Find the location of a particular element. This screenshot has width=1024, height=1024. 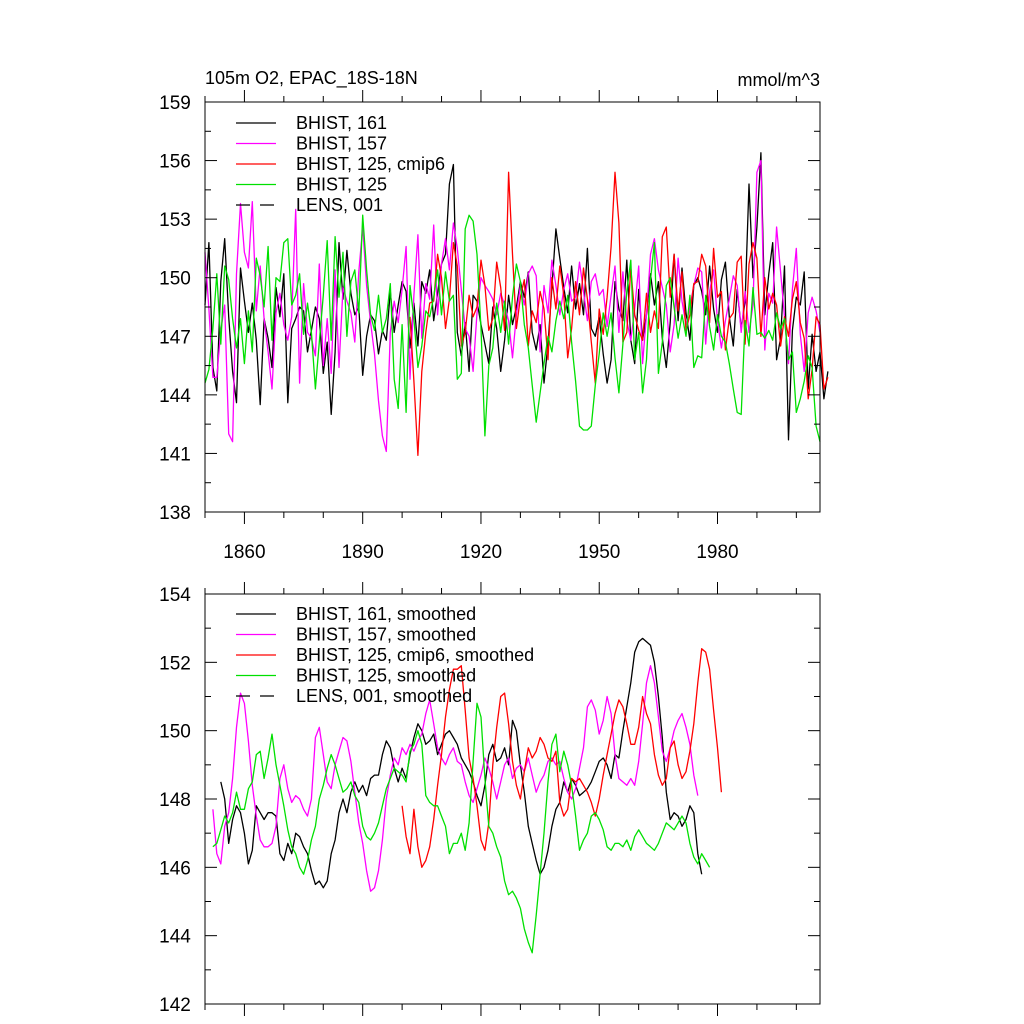

top-legend-label-3: BHIST, 125, cmip6 is located at coordinates (370, 164).